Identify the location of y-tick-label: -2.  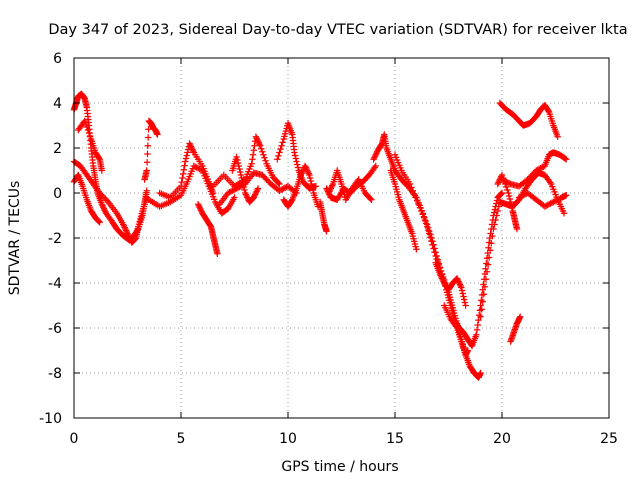
(55, 239).